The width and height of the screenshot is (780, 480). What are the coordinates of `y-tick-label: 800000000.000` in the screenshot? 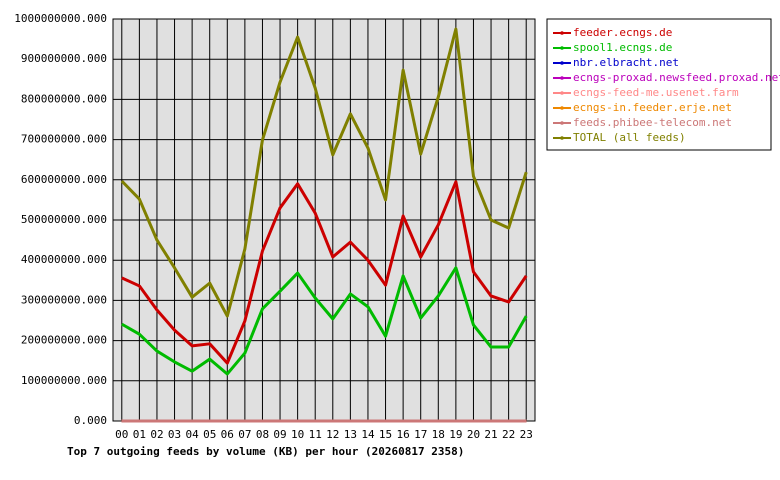 It's located at (64, 98).